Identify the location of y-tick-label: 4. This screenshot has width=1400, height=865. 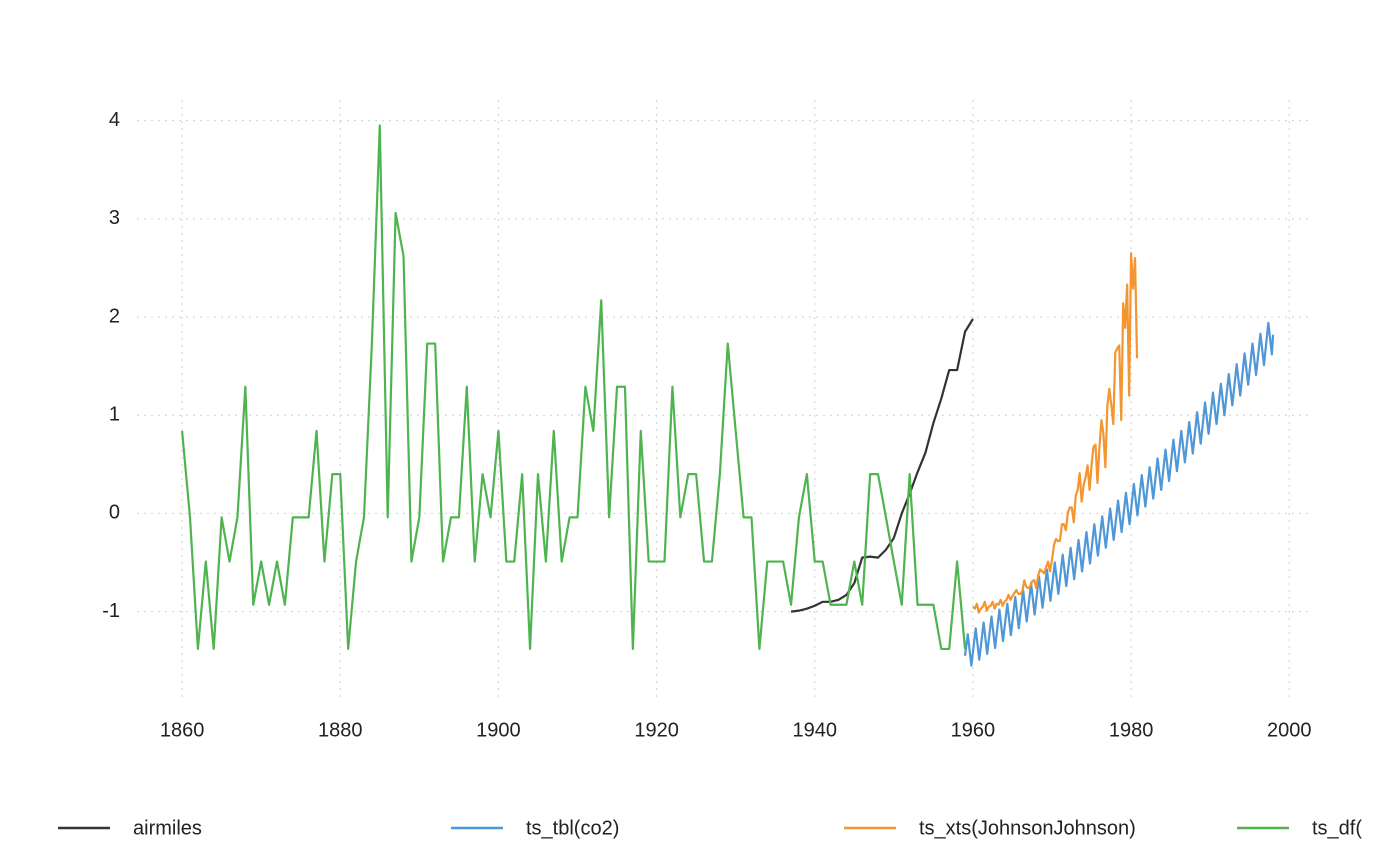
(114, 120).